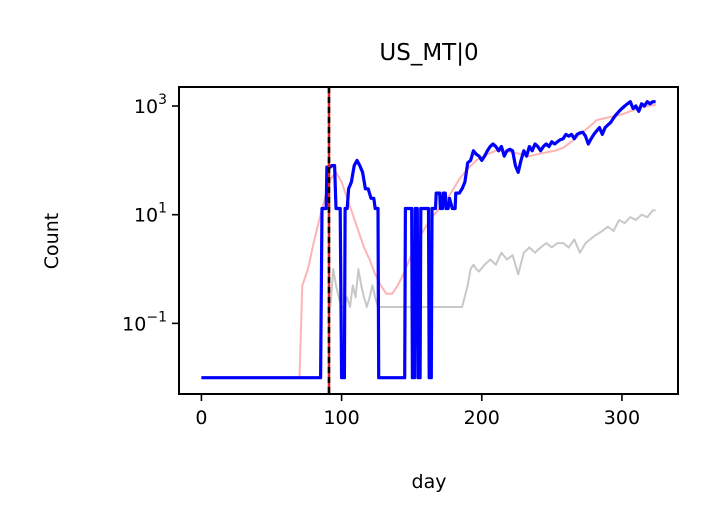 The height and width of the screenshot is (531, 708). I want to click on x-tick-label: 200, so click(482, 418).